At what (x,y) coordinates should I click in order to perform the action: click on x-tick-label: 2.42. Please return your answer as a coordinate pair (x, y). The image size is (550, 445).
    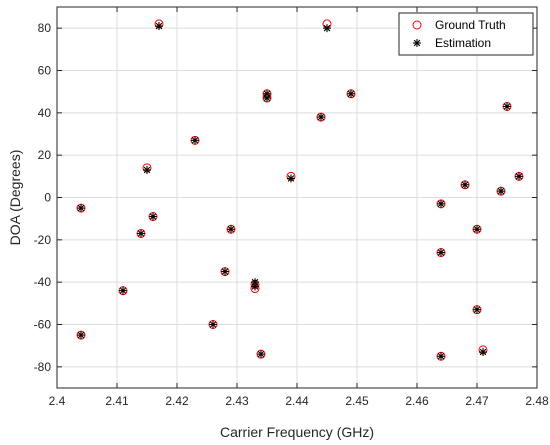
    Looking at the image, I should click on (177, 401).